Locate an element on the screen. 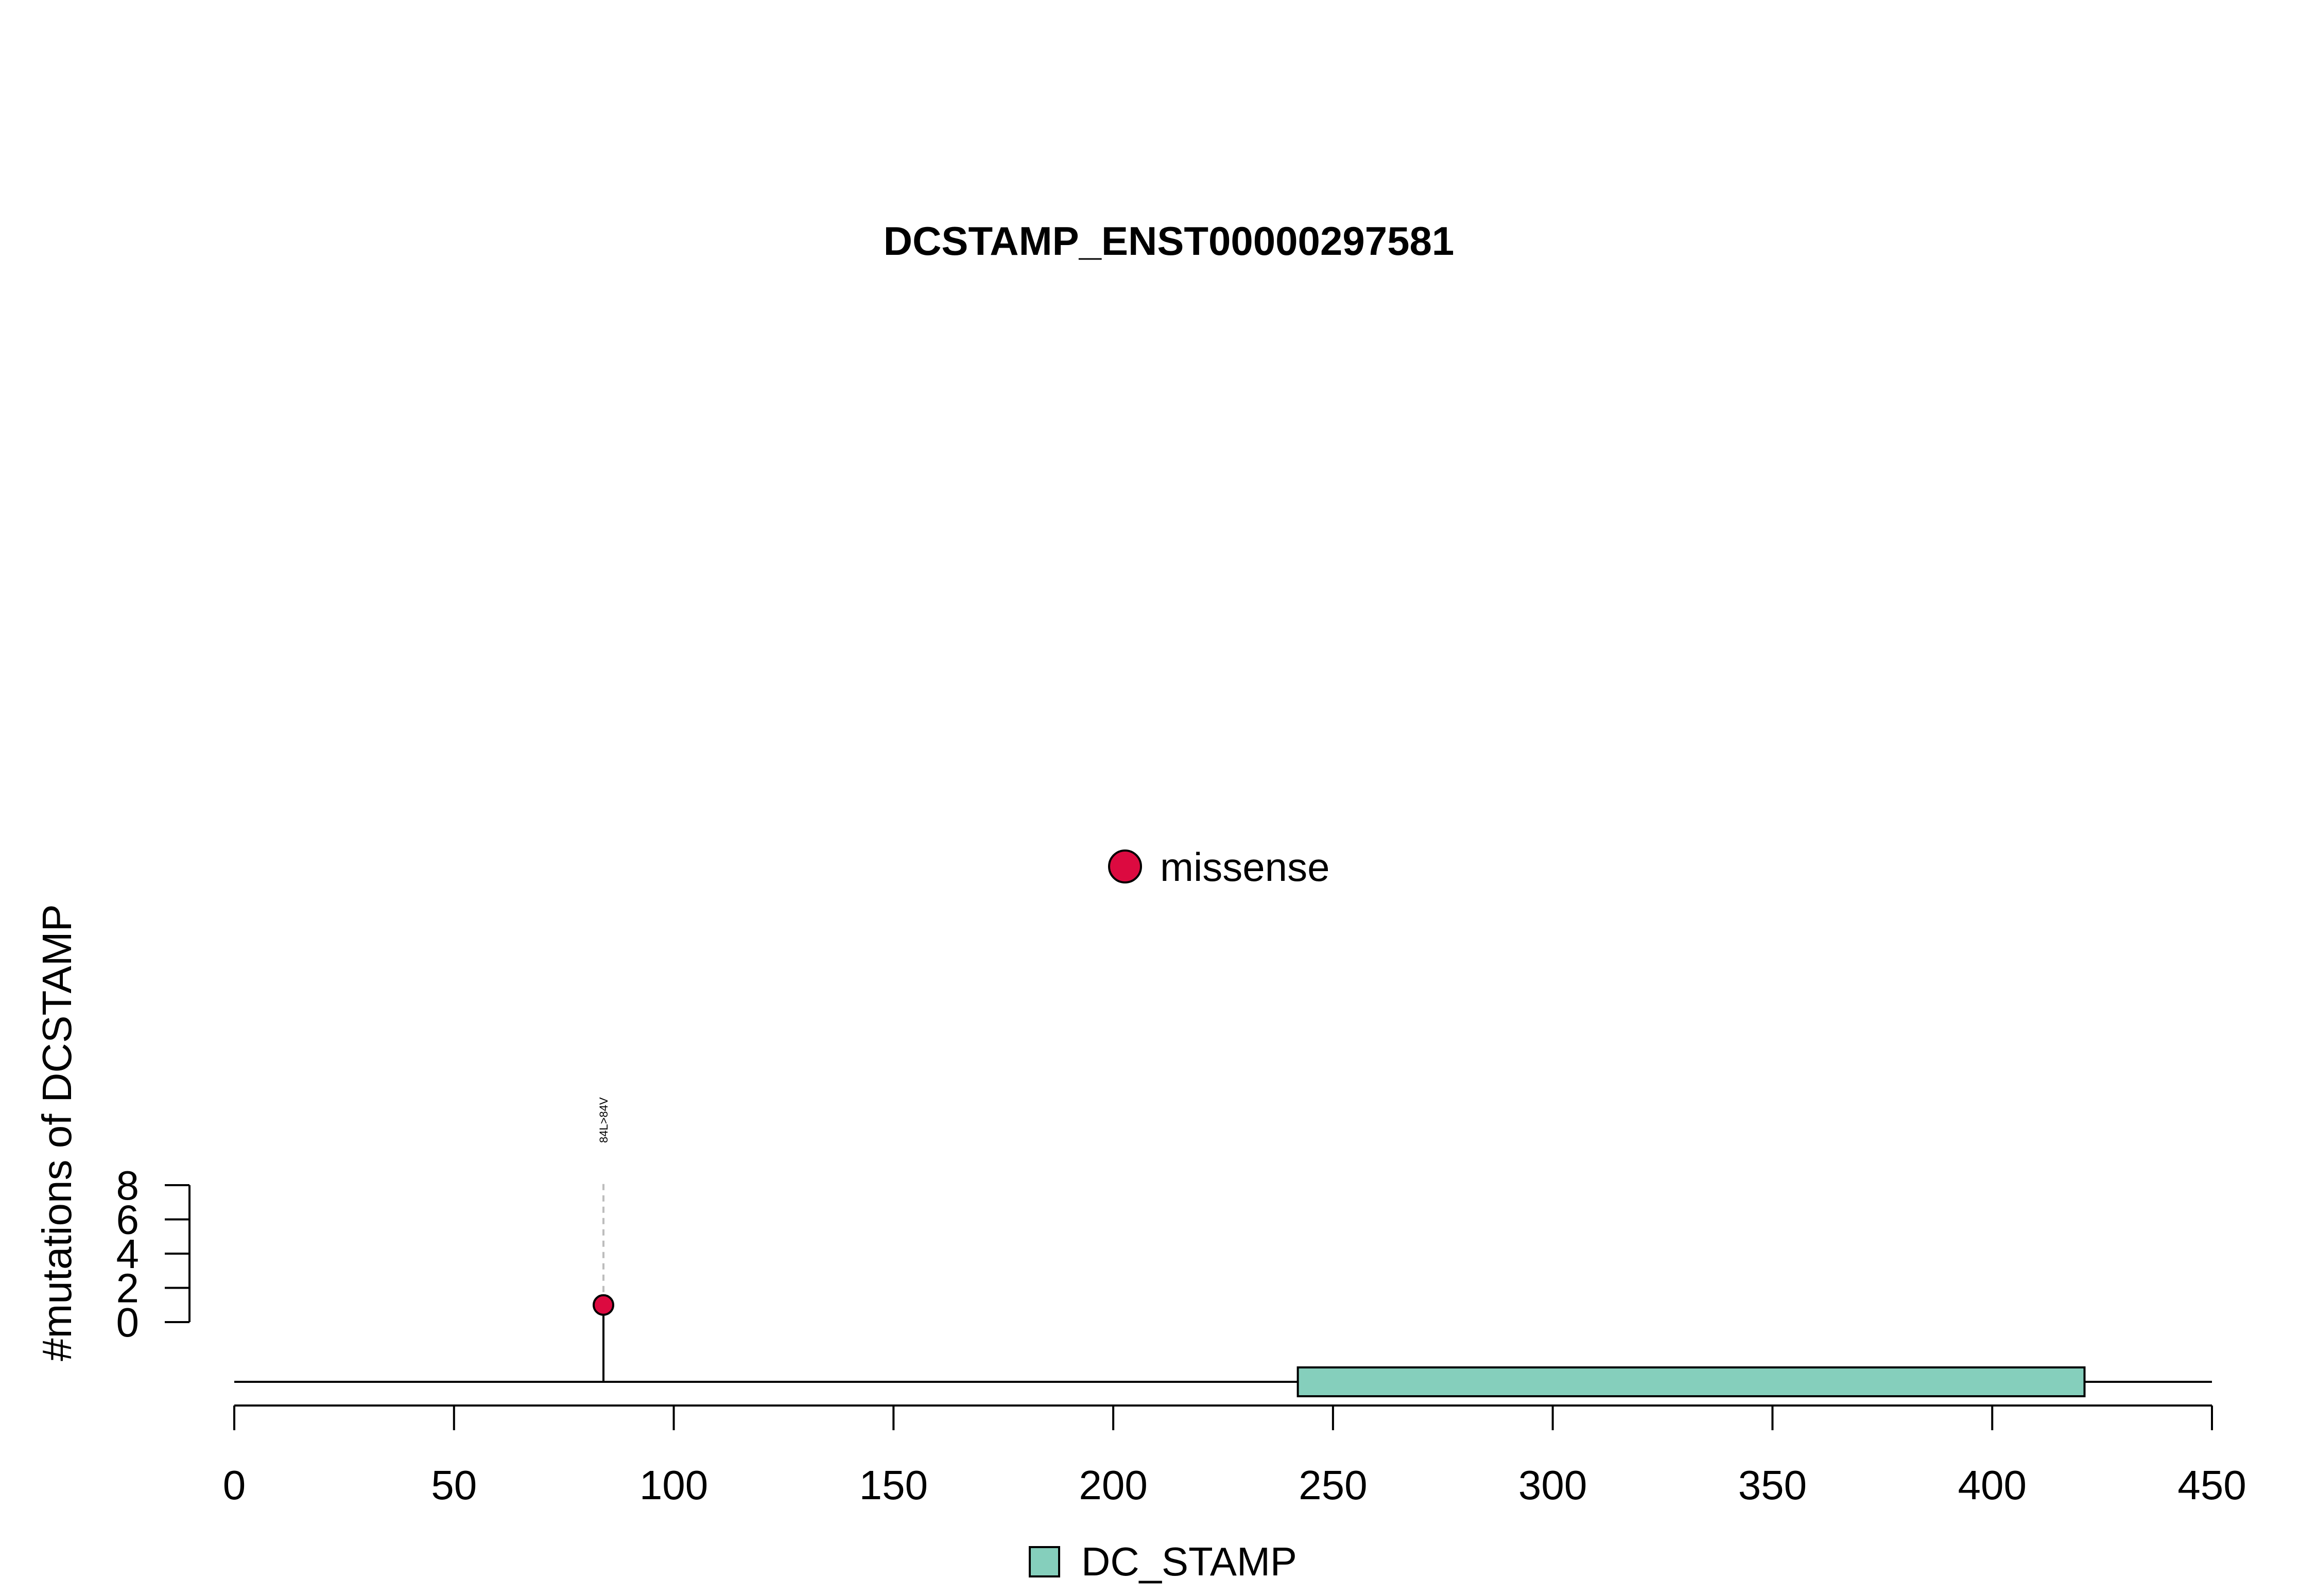 The image size is (2317, 1596). domain-dc-stamp is located at coordinates (1691, 1382).